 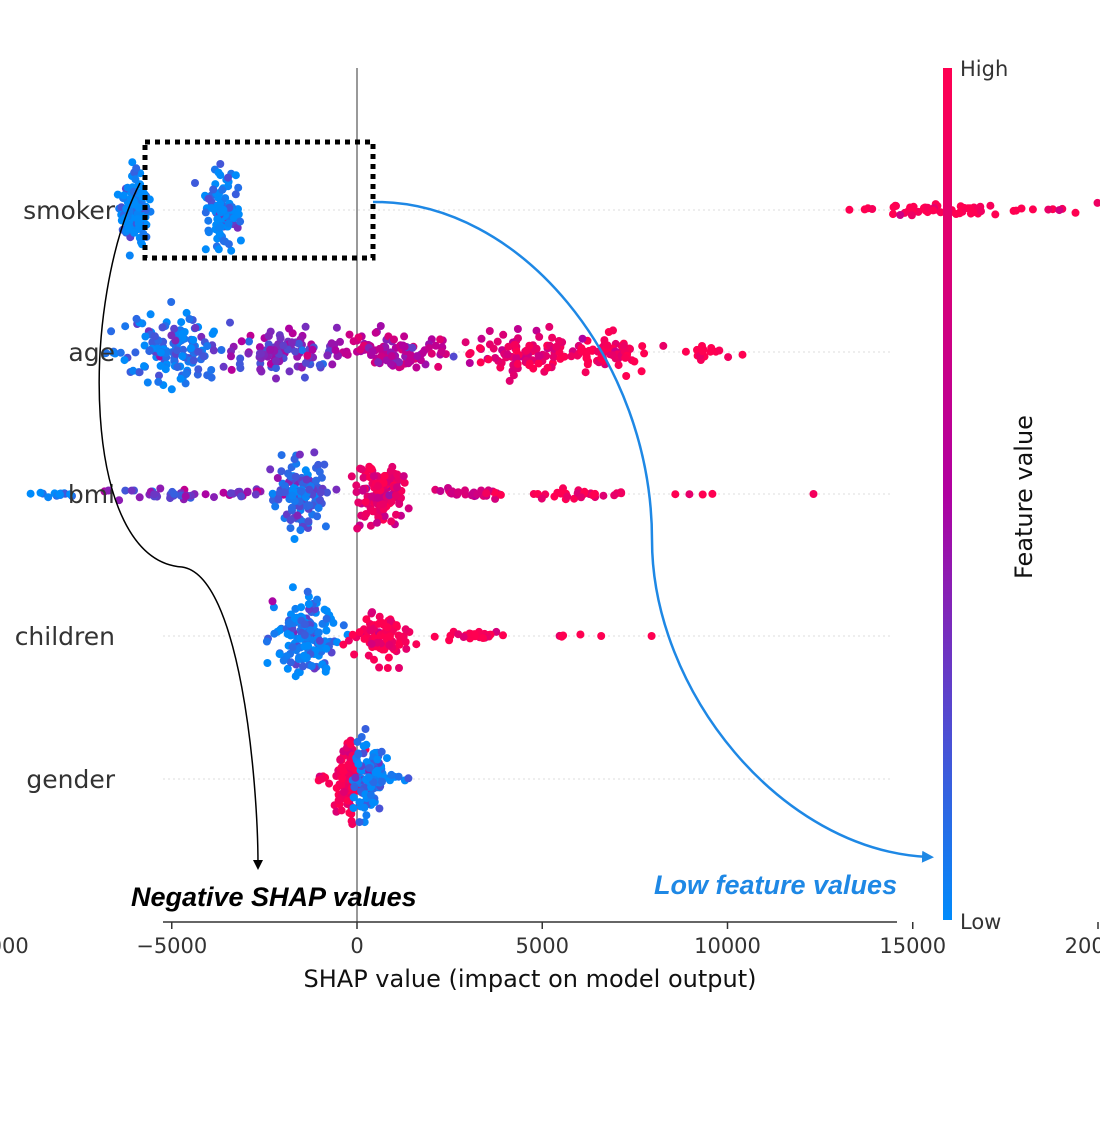 I want to click on x-tick-label: 0, so click(x=356, y=946).